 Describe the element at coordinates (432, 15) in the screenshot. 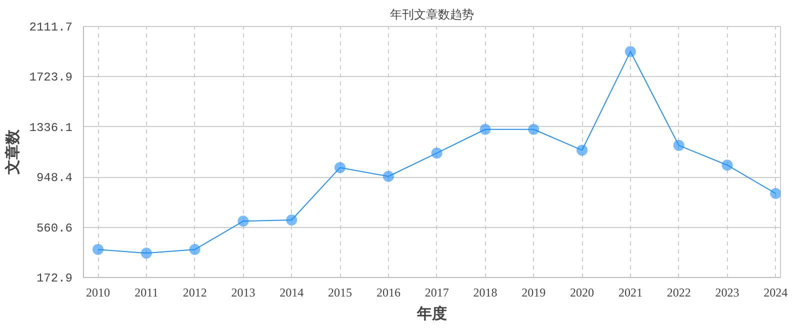

I see `chart-title: 年刊文章数趋势` at that location.